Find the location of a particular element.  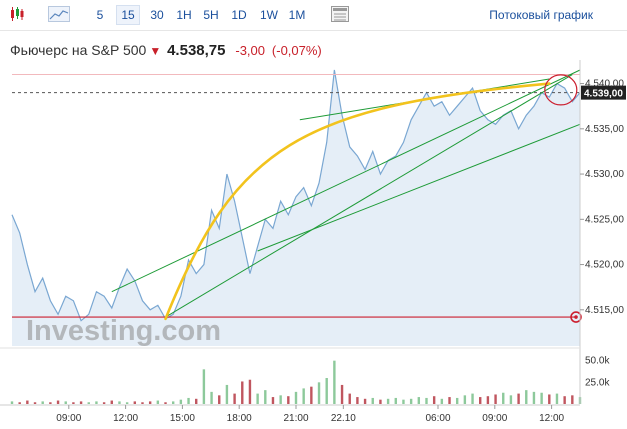

instrument-name: Фьючерс на S&P 500 is located at coordinates (78, 50).